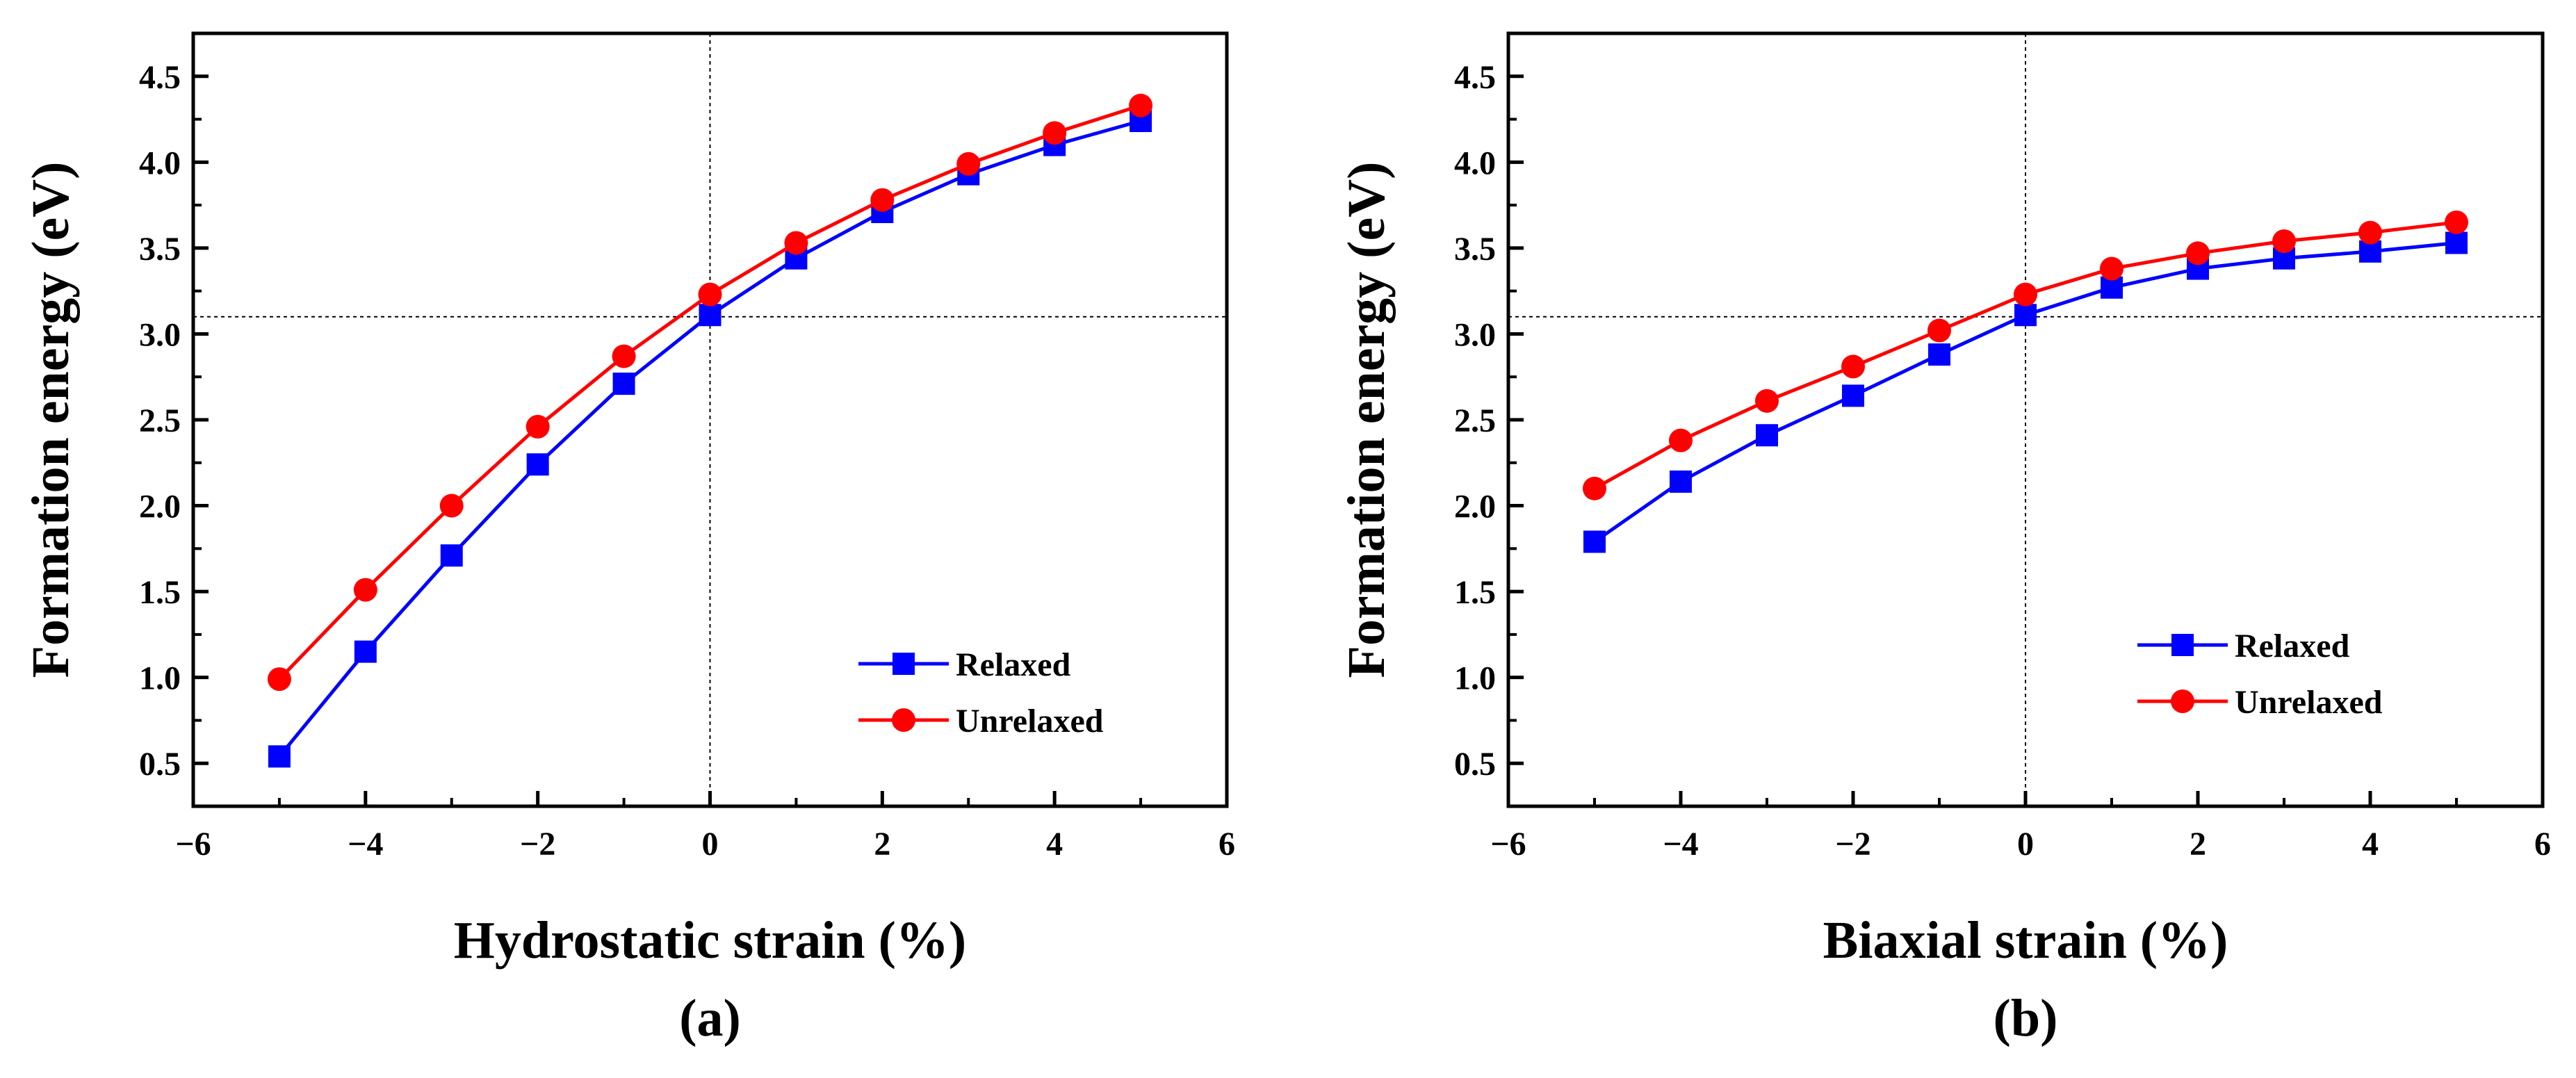 This screenshot has height=1078, width=2576. I want to click on x-axis-title: Biaxial strain (%), so click(2025, 940).